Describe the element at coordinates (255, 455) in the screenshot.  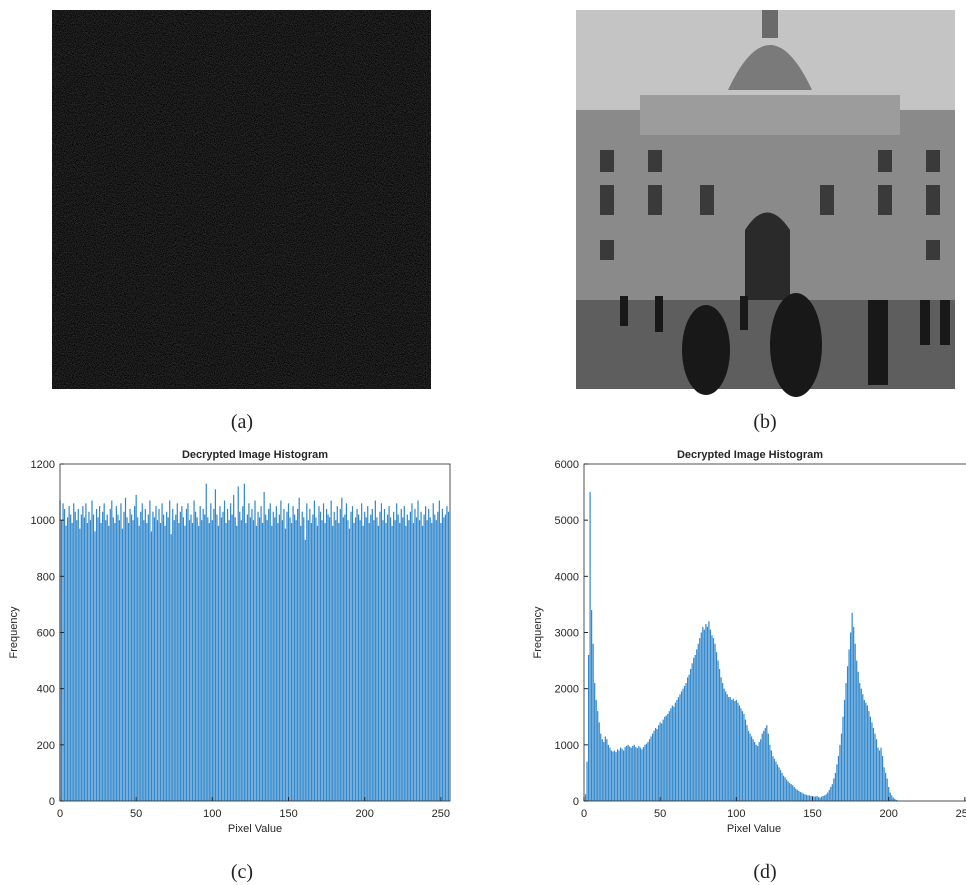
I see `chart-title: Decrypted Image Histogram` at that location.